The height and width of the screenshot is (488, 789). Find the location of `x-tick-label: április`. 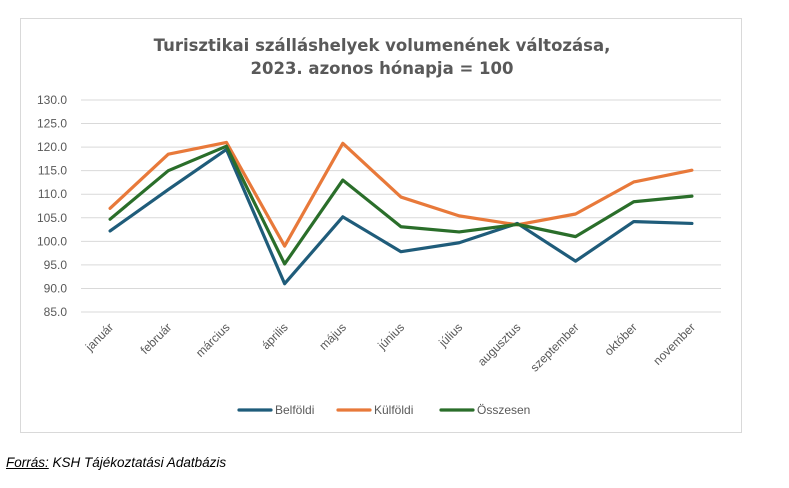

x-tick-label: április is located at coordinates (275, 336).